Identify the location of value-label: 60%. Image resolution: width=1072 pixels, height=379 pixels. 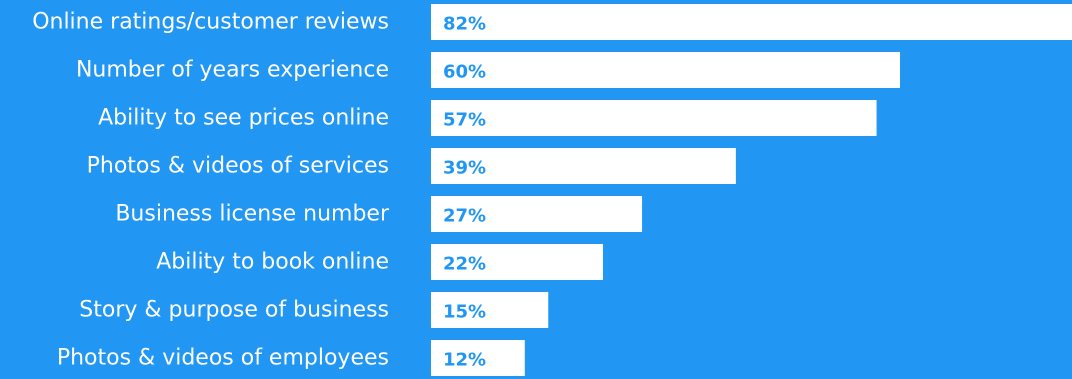
(464, 72).